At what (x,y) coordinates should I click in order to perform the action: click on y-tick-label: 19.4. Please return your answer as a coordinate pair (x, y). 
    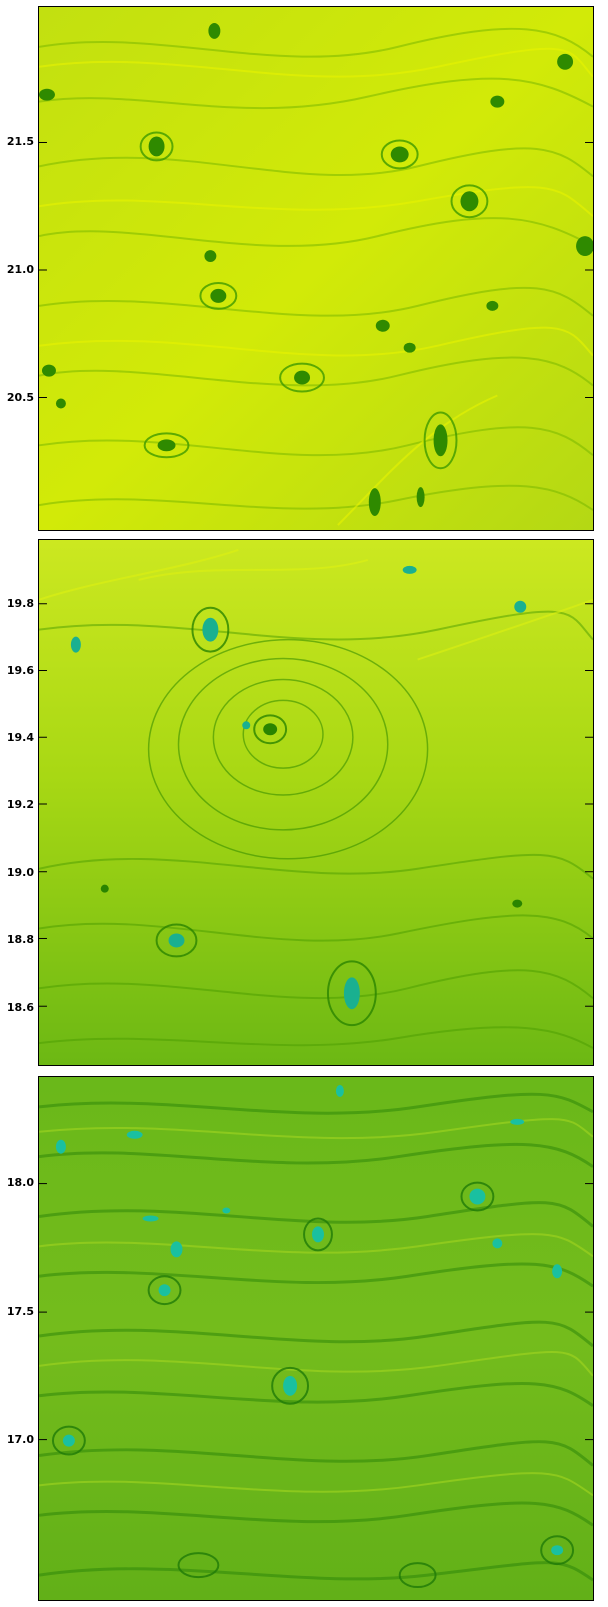
    Looking at the image, I should click on (20, 737).